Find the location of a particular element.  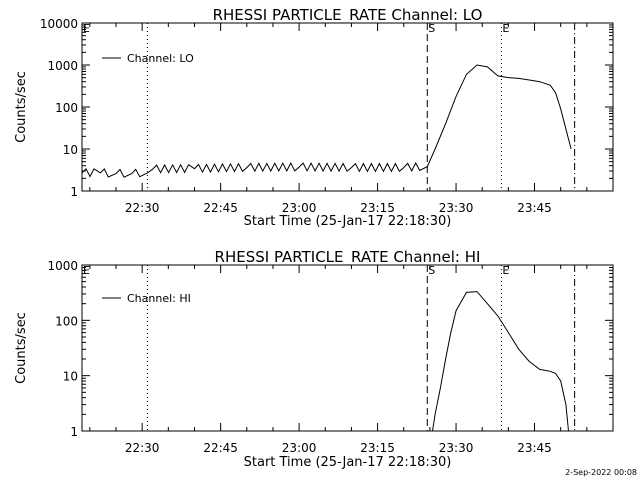

legend-label: Channel: LO is located at coordinates (160, 58).